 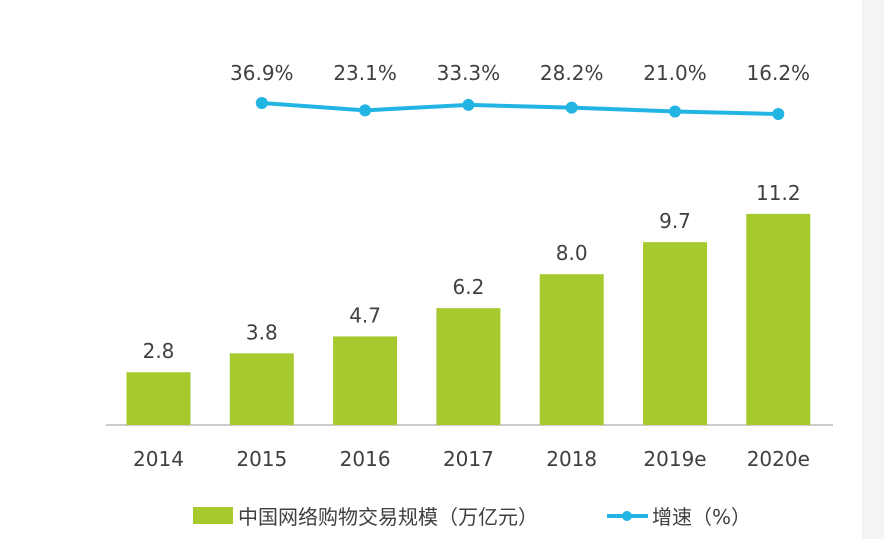 What do you see at coordinates (468, 104) in the screenshot?
I see `growth-point-2017` at bounding box center [468, 104].